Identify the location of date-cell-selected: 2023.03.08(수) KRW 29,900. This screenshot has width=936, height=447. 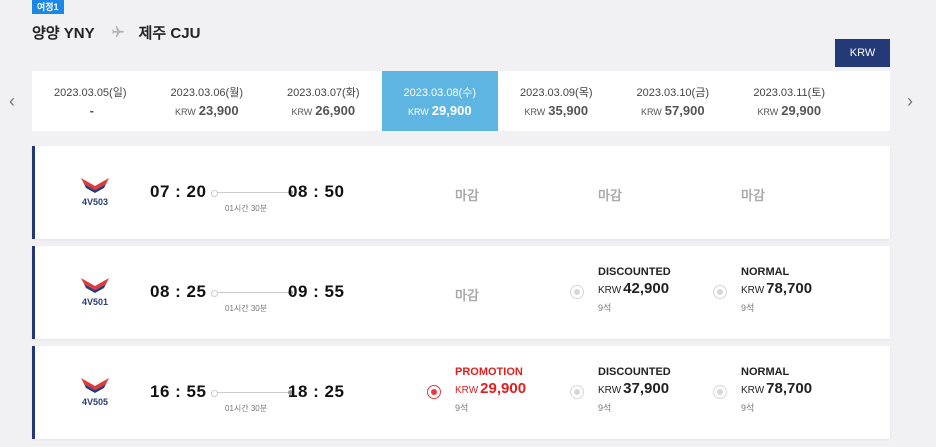
(439, 101).